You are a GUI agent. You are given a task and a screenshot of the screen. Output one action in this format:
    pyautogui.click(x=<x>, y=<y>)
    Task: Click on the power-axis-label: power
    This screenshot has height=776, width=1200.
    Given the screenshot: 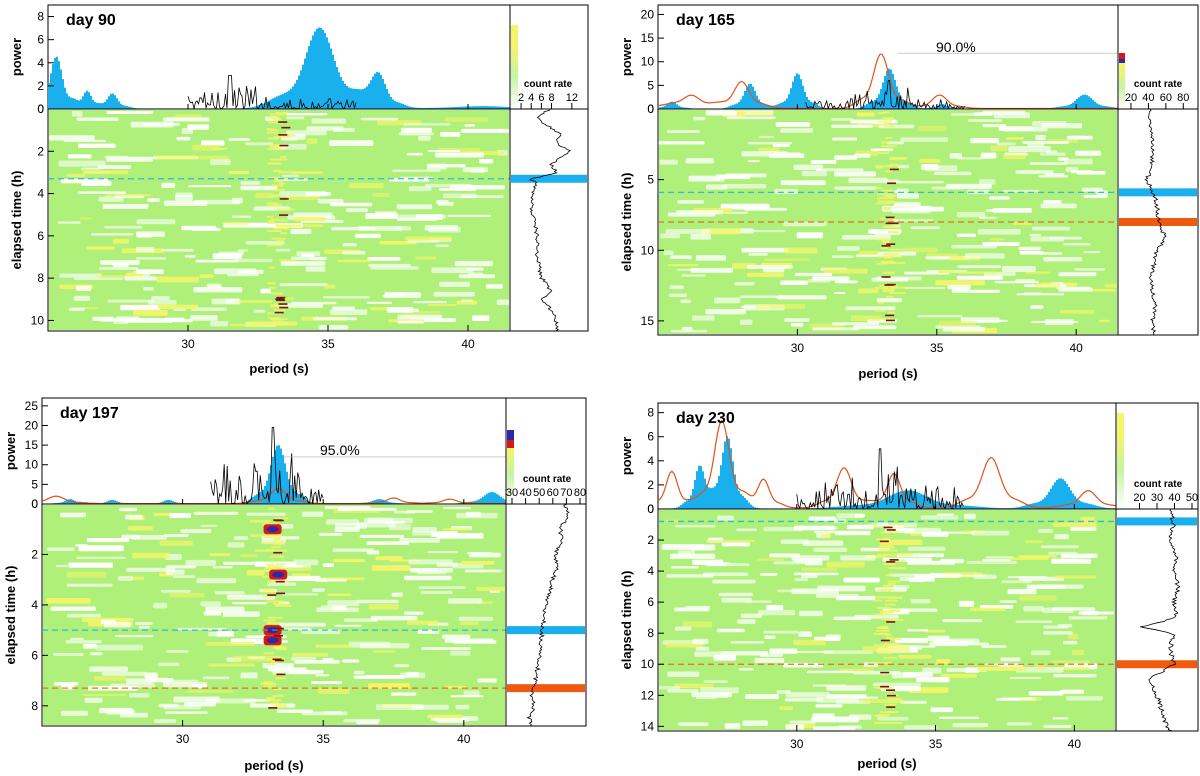 What is the action you would take?
    pyautogui.click(x=10, y=451)
    